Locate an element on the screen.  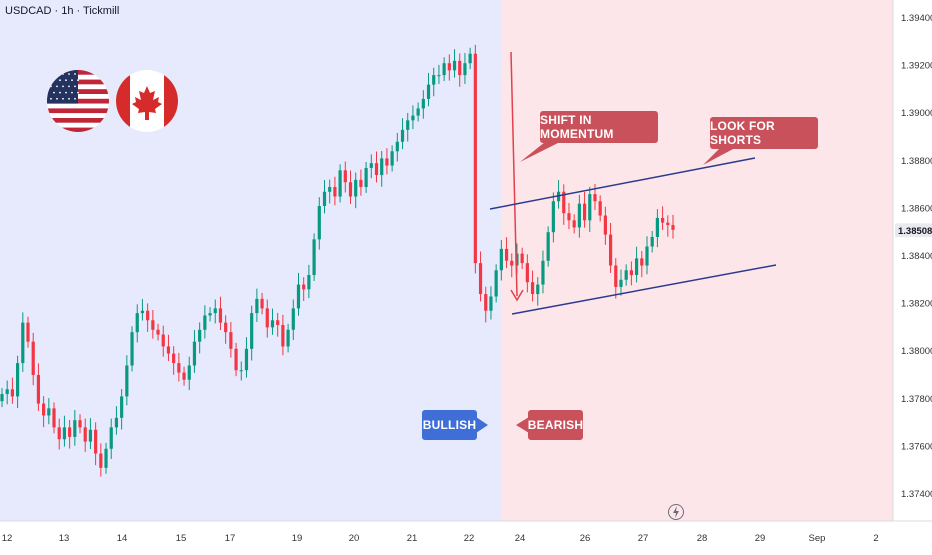
time-tick-label: 15 is located at coordinates (181, 538).